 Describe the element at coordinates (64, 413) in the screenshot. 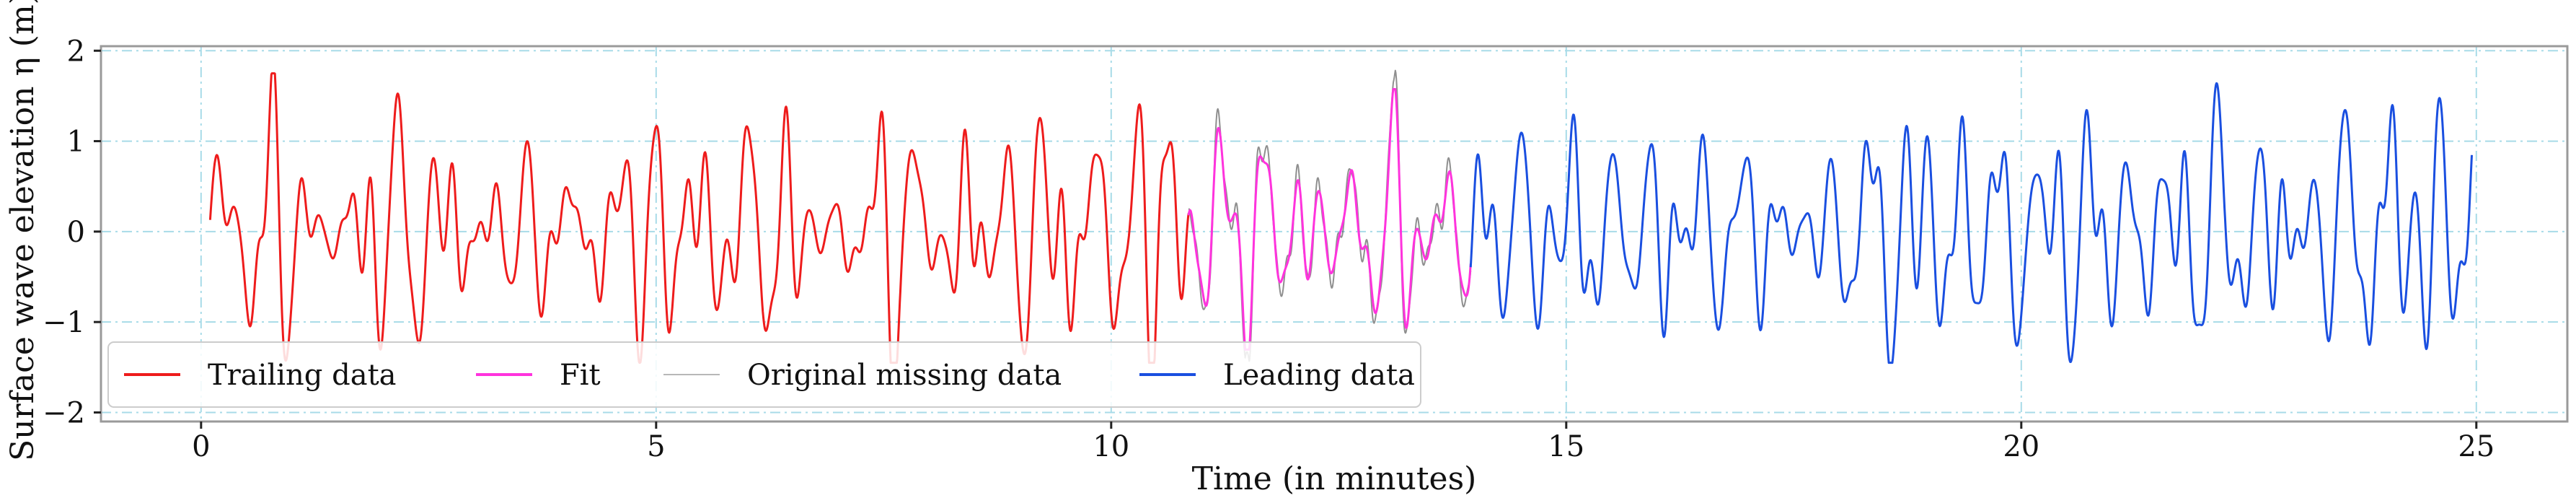

I see `y-tick-label: −2` at that location.